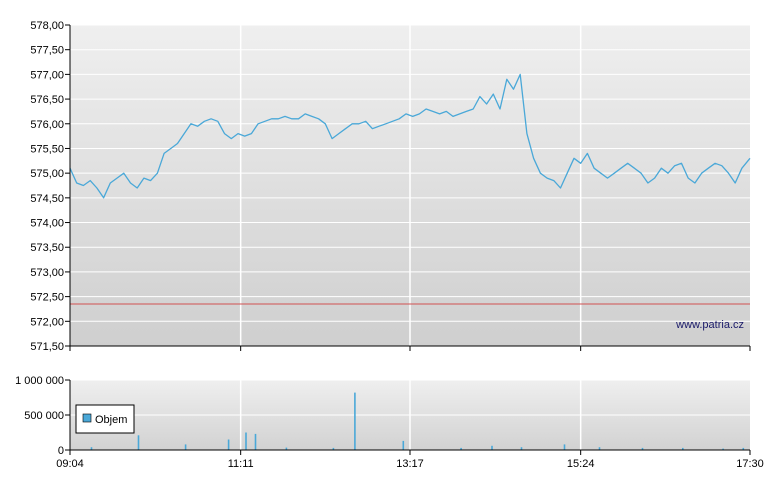  I want to click on price-y-tick-label: 572,50, so click(47, 298).